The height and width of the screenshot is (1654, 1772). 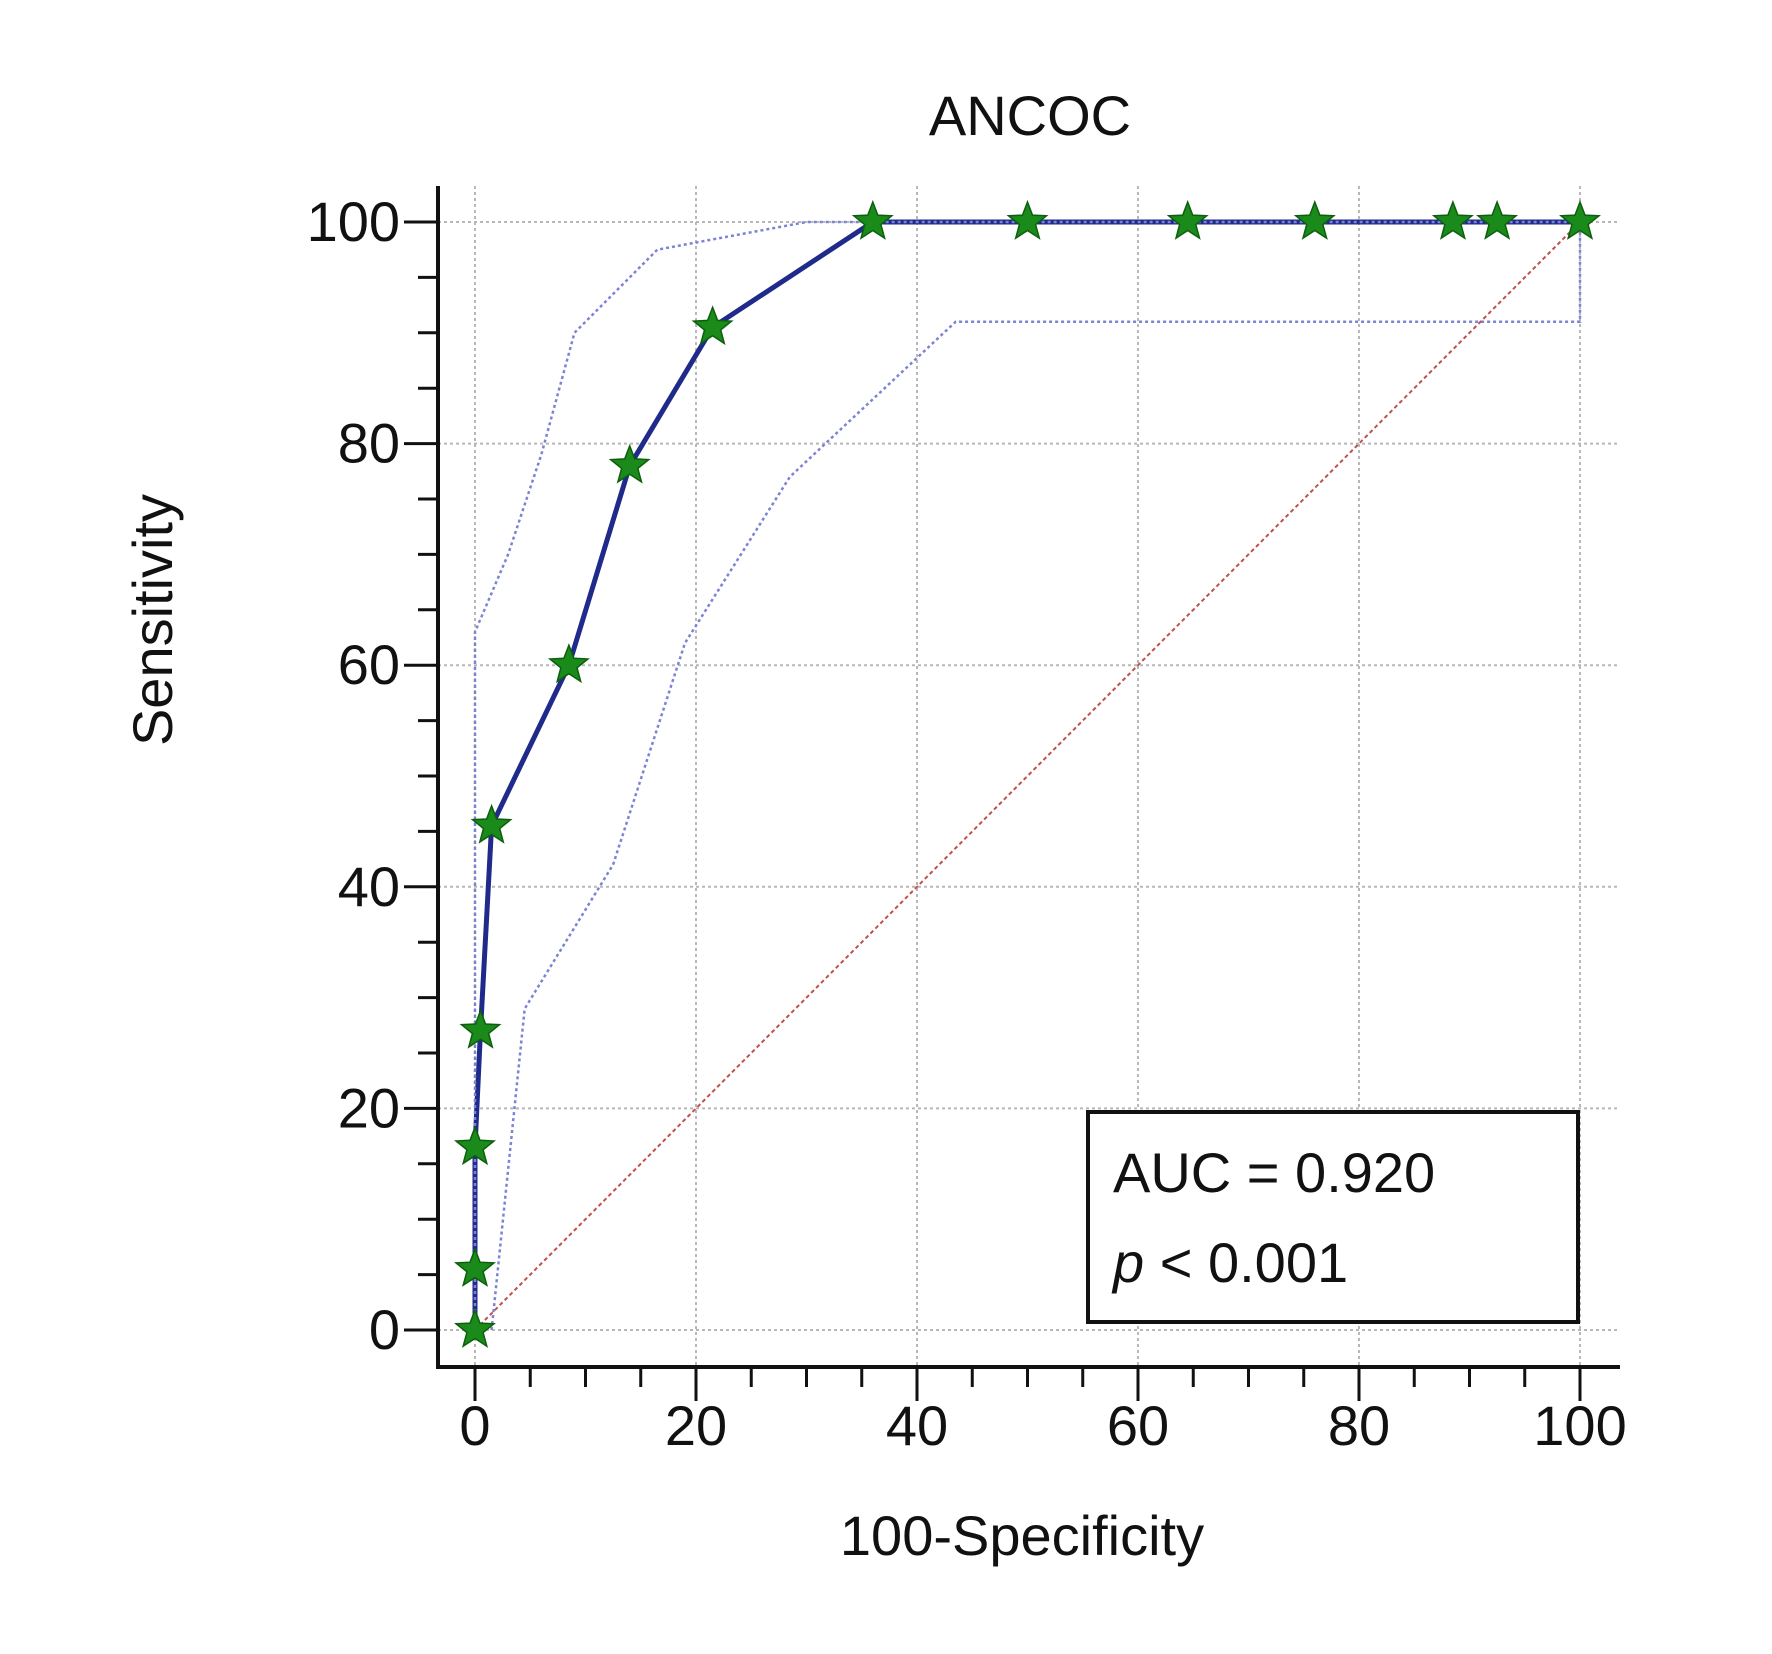 I want to click on p-value-text: p < 0.001, so click(x=1229, y=1262).